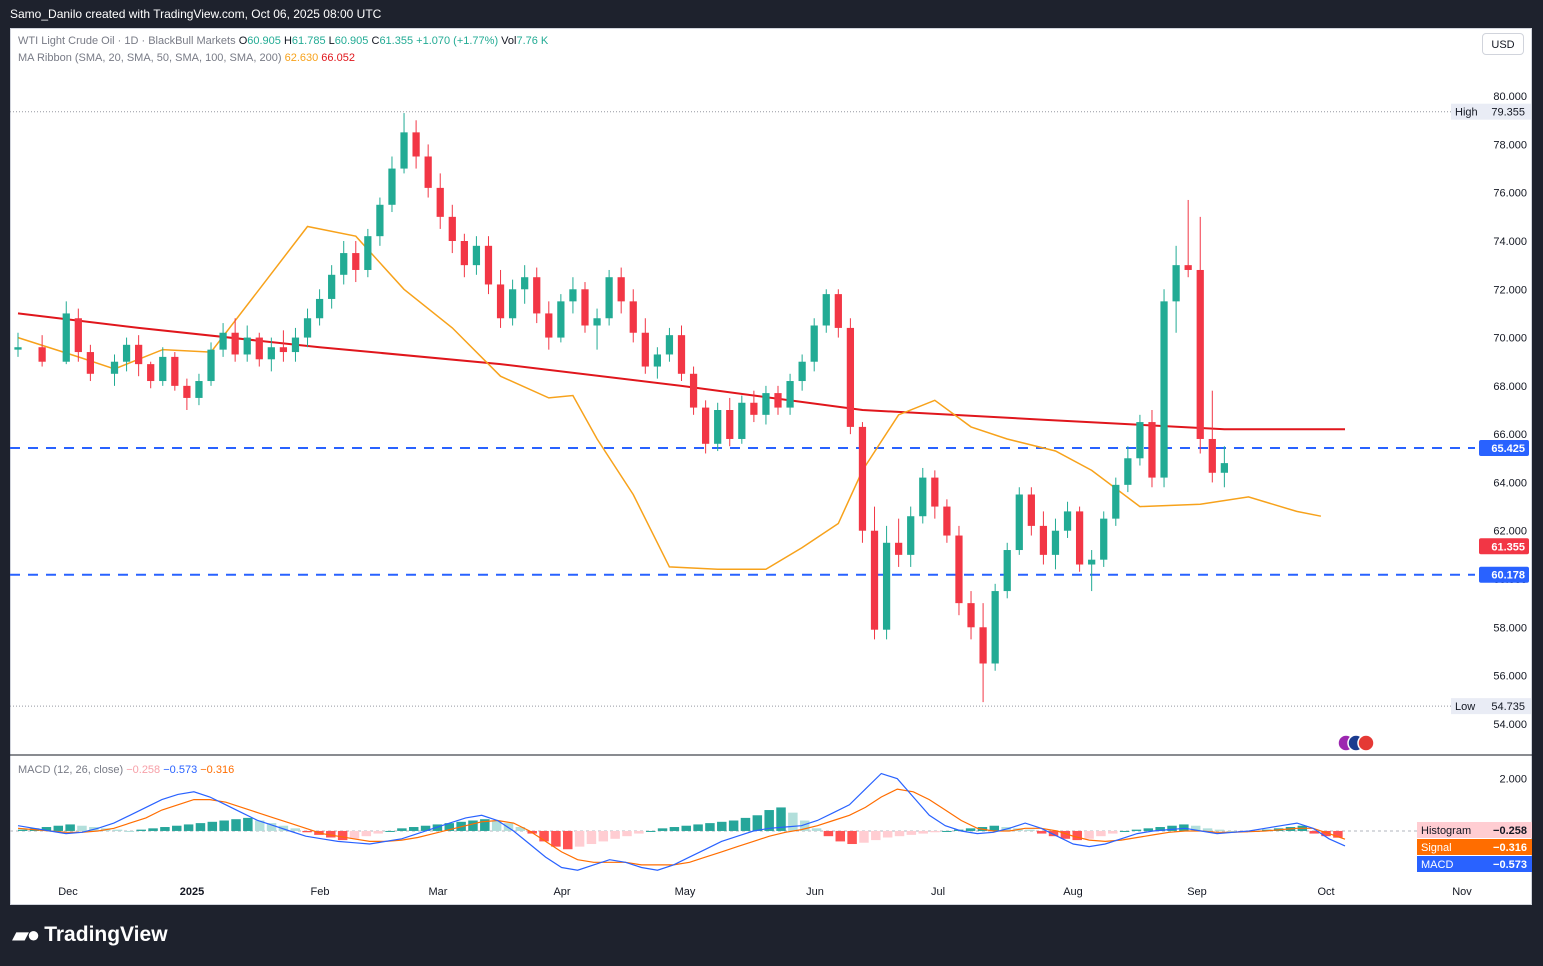 This screenshot has width=1543, height=966. I want to click on y-tick-label: 70.000, so click(1510, 339).